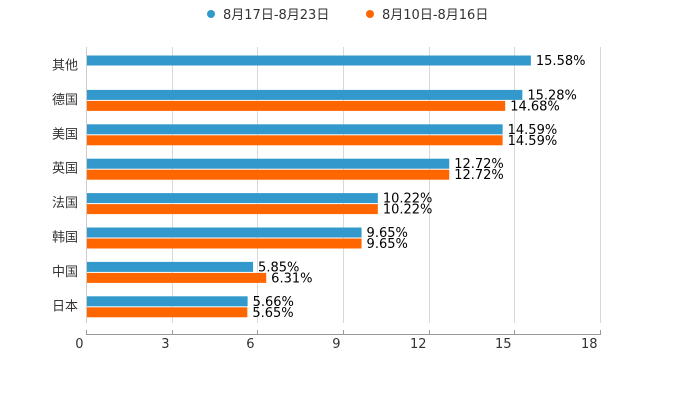 The image size is (700, 400). Describe the element at coordinates (79, 344) in the screenshot. I see `x-tick-label-0: 0` at that location.